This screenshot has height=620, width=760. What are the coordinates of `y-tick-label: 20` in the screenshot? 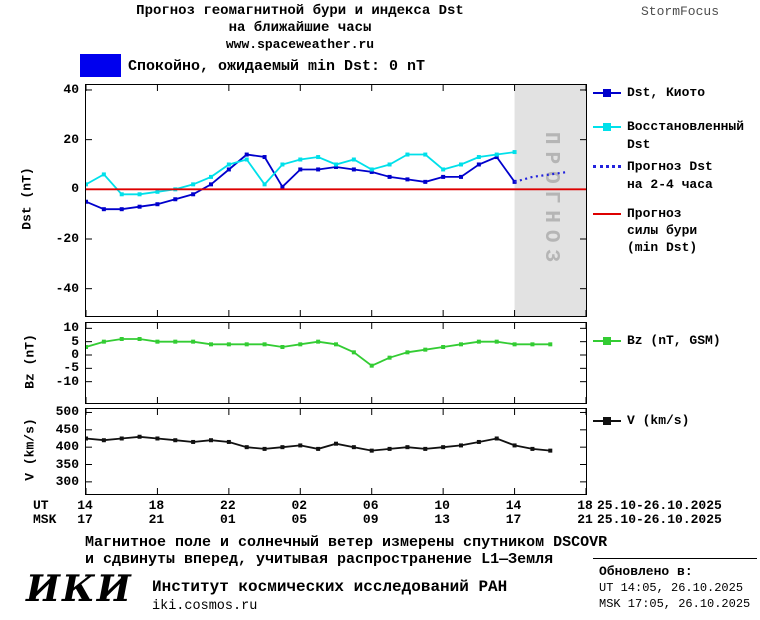 It's located at (71, 139).